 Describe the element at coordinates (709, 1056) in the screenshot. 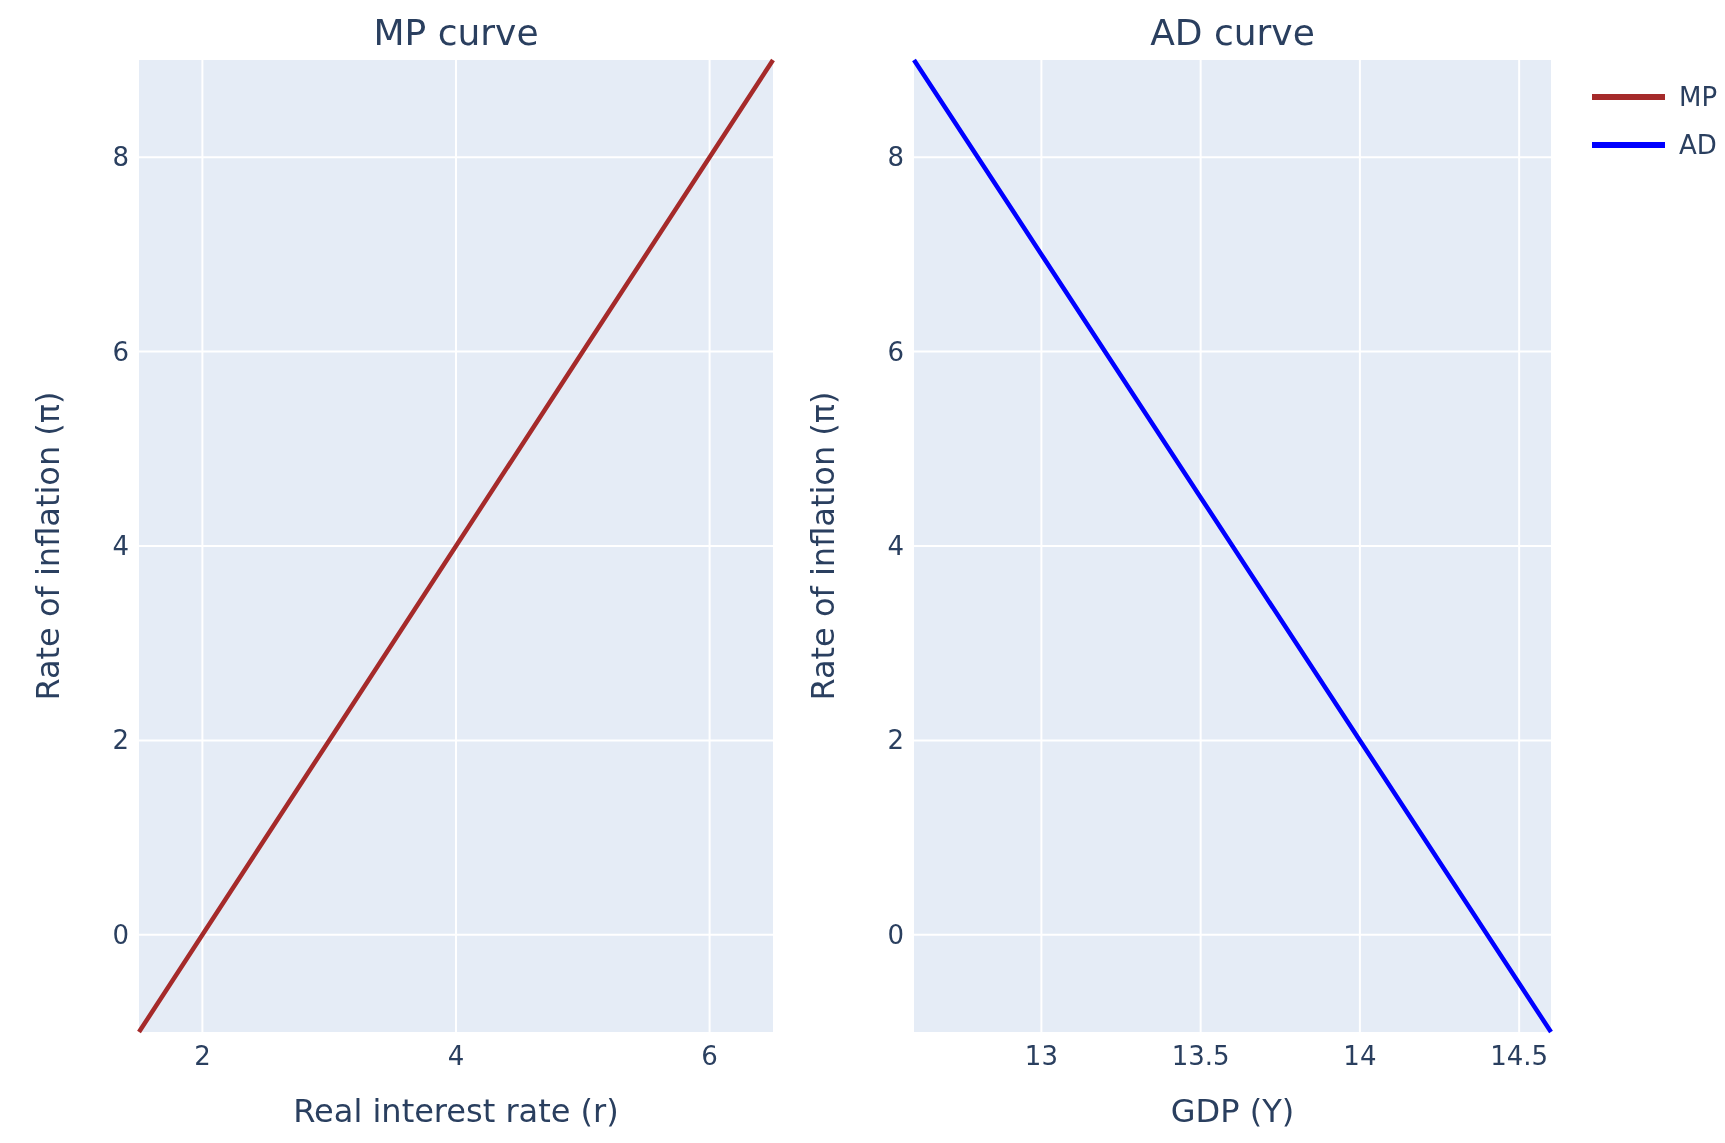

I see `x-tick-label: 6` at that location.